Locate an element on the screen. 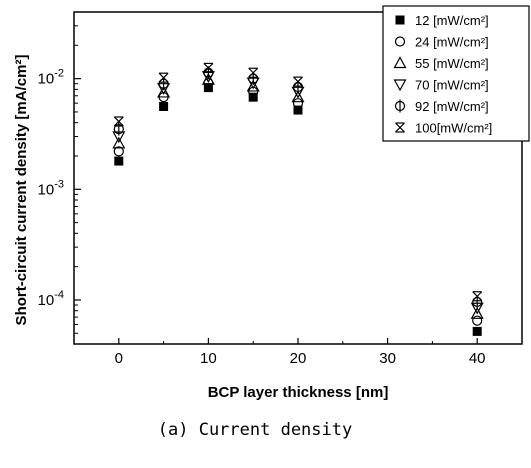 Image resolution: width=531 pixels, height=468 pixels. legend-entry: 92 [mW/cm²] is located at coordinates (452, 106).